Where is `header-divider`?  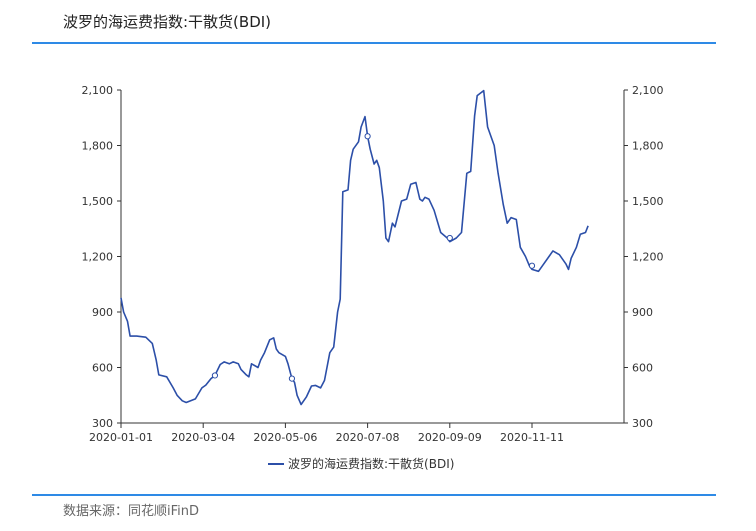 header-divider is located at coordinates (374, 43).